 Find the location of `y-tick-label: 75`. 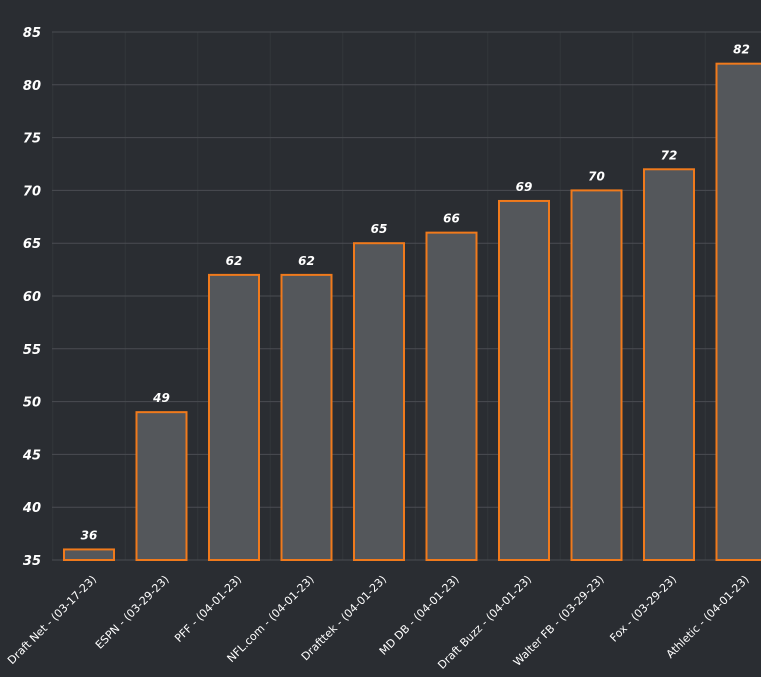

y-tick-label: 75 is located at coordinates (32, 139).